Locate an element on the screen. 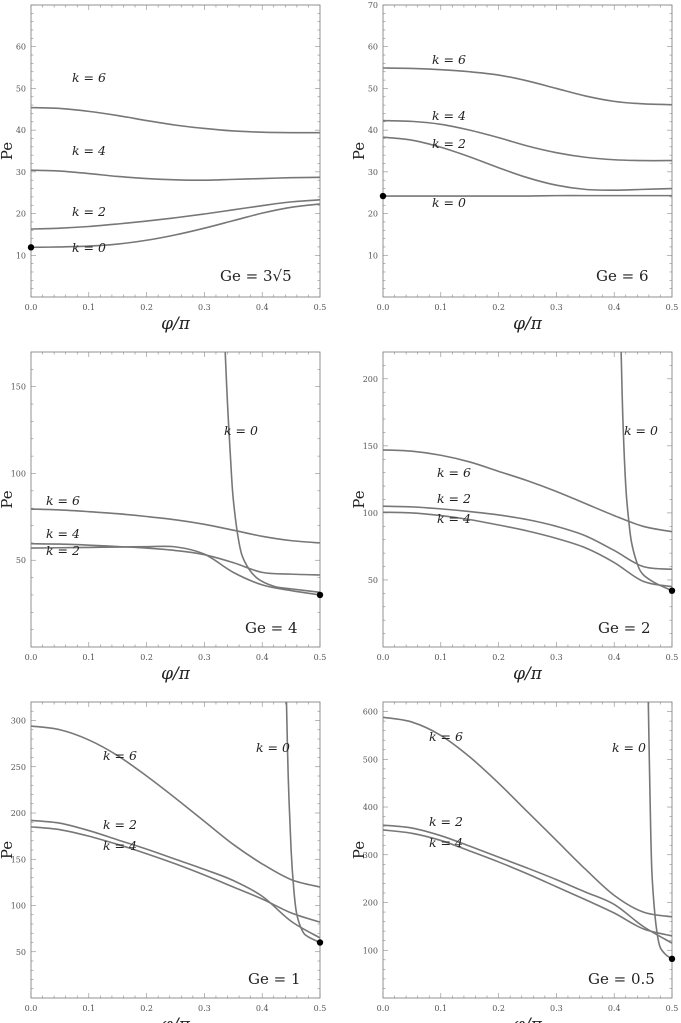 Image resolution: width=681 pixels, height=1023 pixels. panel-label: Ge = 6 is located at coordinates (622, 276).